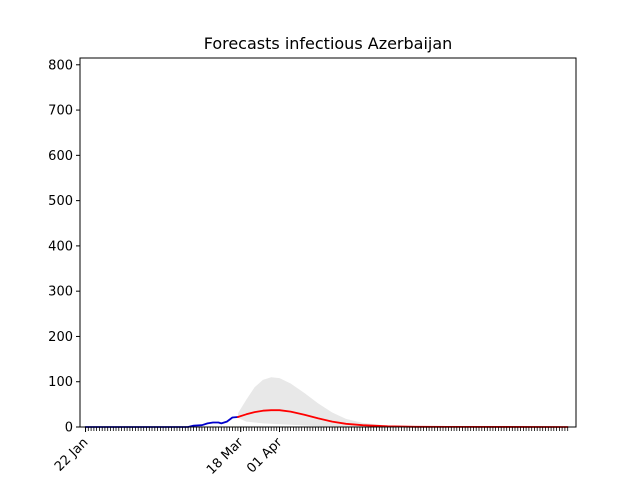  I want to click on y-tick-label: 0, so click(69, 428).